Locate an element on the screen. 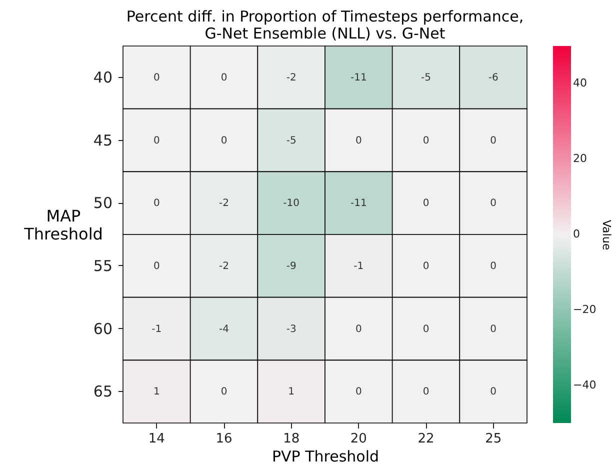  y-tick-label: 65 is located at coordinates (102, 391).